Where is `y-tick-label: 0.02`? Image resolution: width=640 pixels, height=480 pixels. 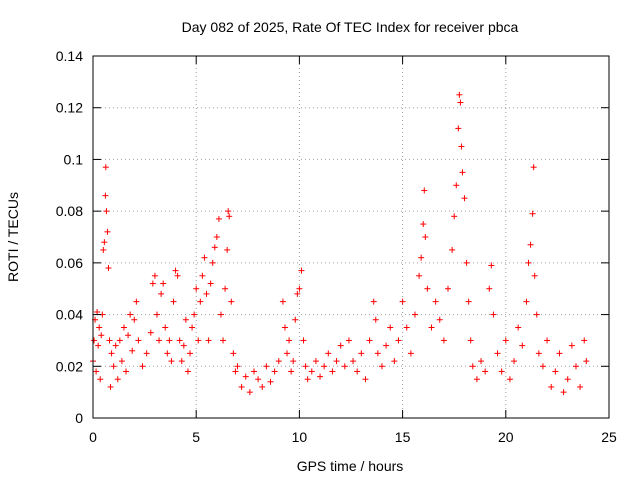 y-tick-label: 0.02 is located at coordinates (69, 366).